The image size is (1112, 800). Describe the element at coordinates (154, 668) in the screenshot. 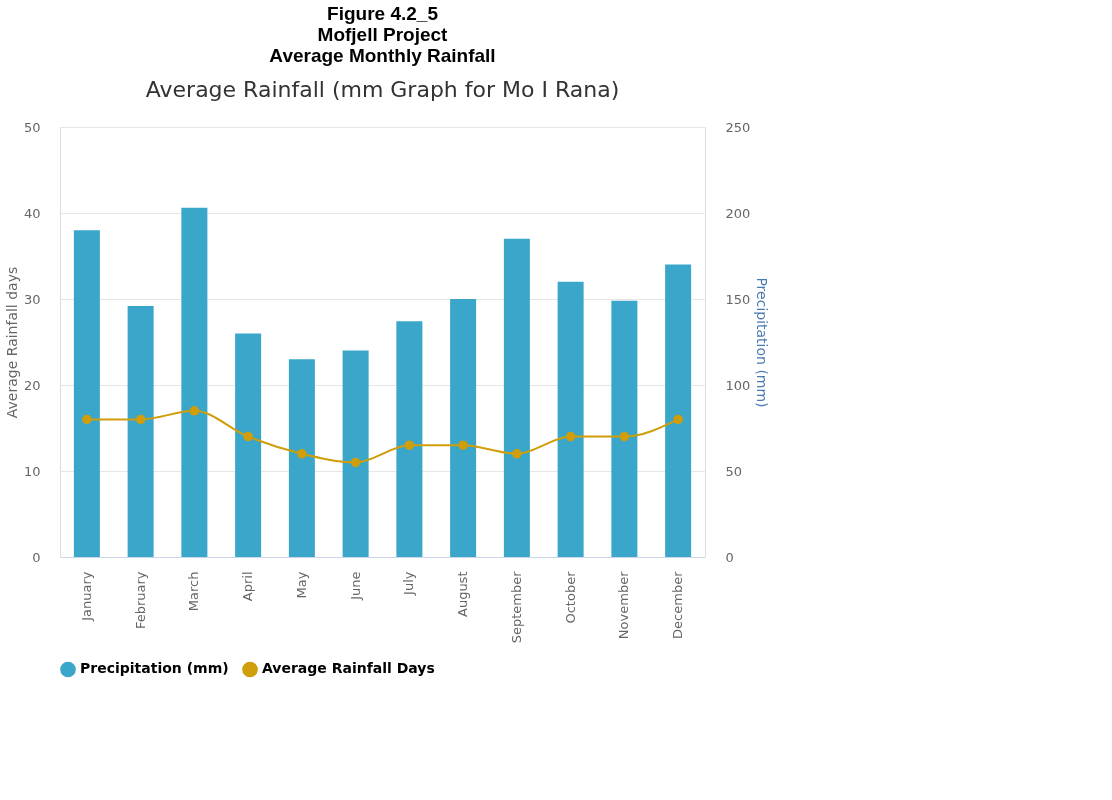

I see `legend-label: Precipitation (mm)` at that location.